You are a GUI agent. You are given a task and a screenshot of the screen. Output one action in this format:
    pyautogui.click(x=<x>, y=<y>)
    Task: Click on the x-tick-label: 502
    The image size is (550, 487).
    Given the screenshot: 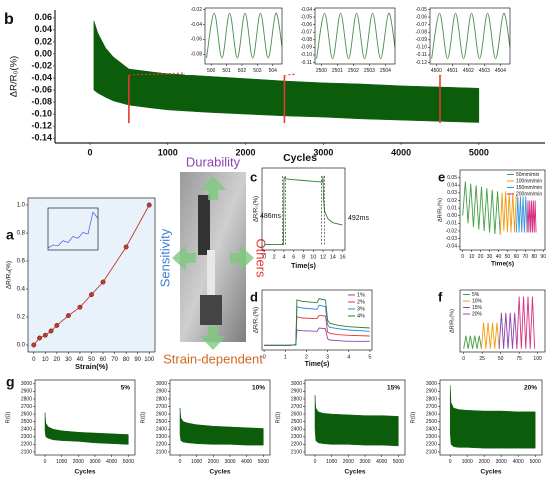 What is the action you would take?
    pyautogui.click(x=242, y=71)
    